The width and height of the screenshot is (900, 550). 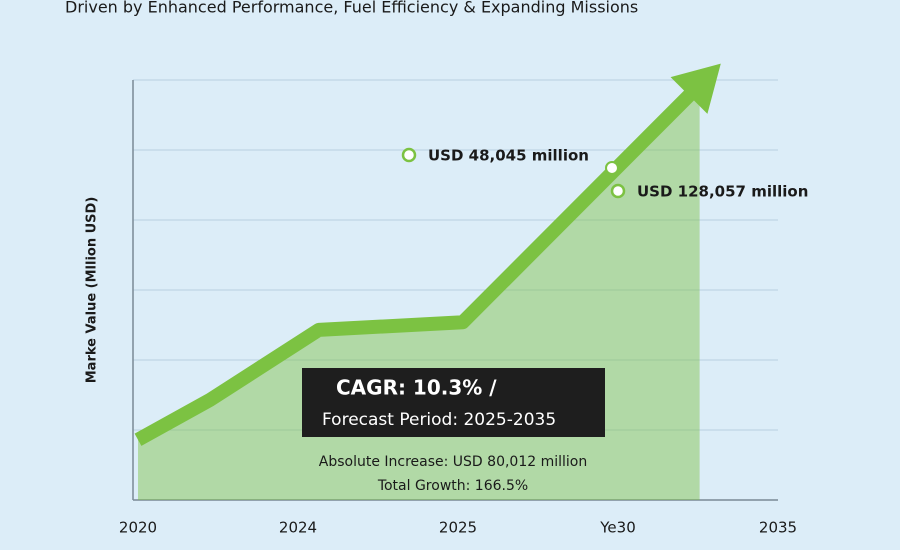 I want to click on x-tick-label: 2024, so click(x=298, y=528).